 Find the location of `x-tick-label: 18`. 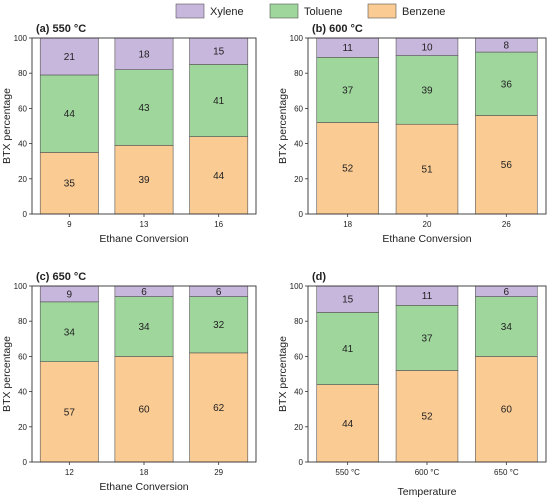

x-tick-label: 18 is located at coordinates (347, 224).